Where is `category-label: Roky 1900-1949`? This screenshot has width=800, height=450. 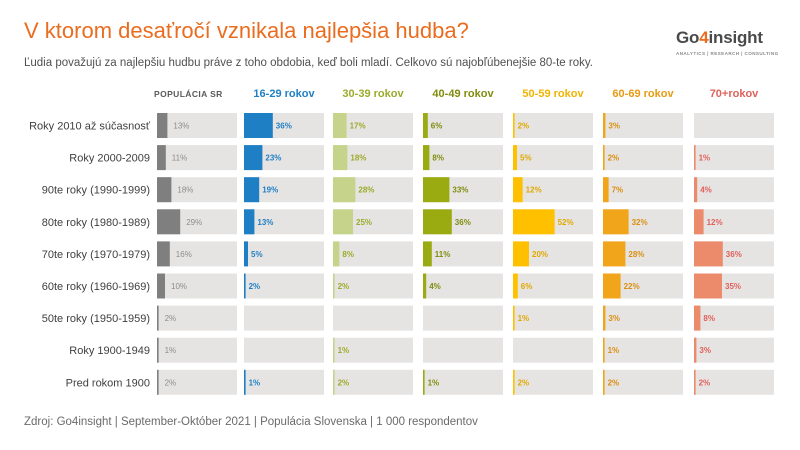
category-label: Roky 1900-1949 is located at coordinates (109, 351).